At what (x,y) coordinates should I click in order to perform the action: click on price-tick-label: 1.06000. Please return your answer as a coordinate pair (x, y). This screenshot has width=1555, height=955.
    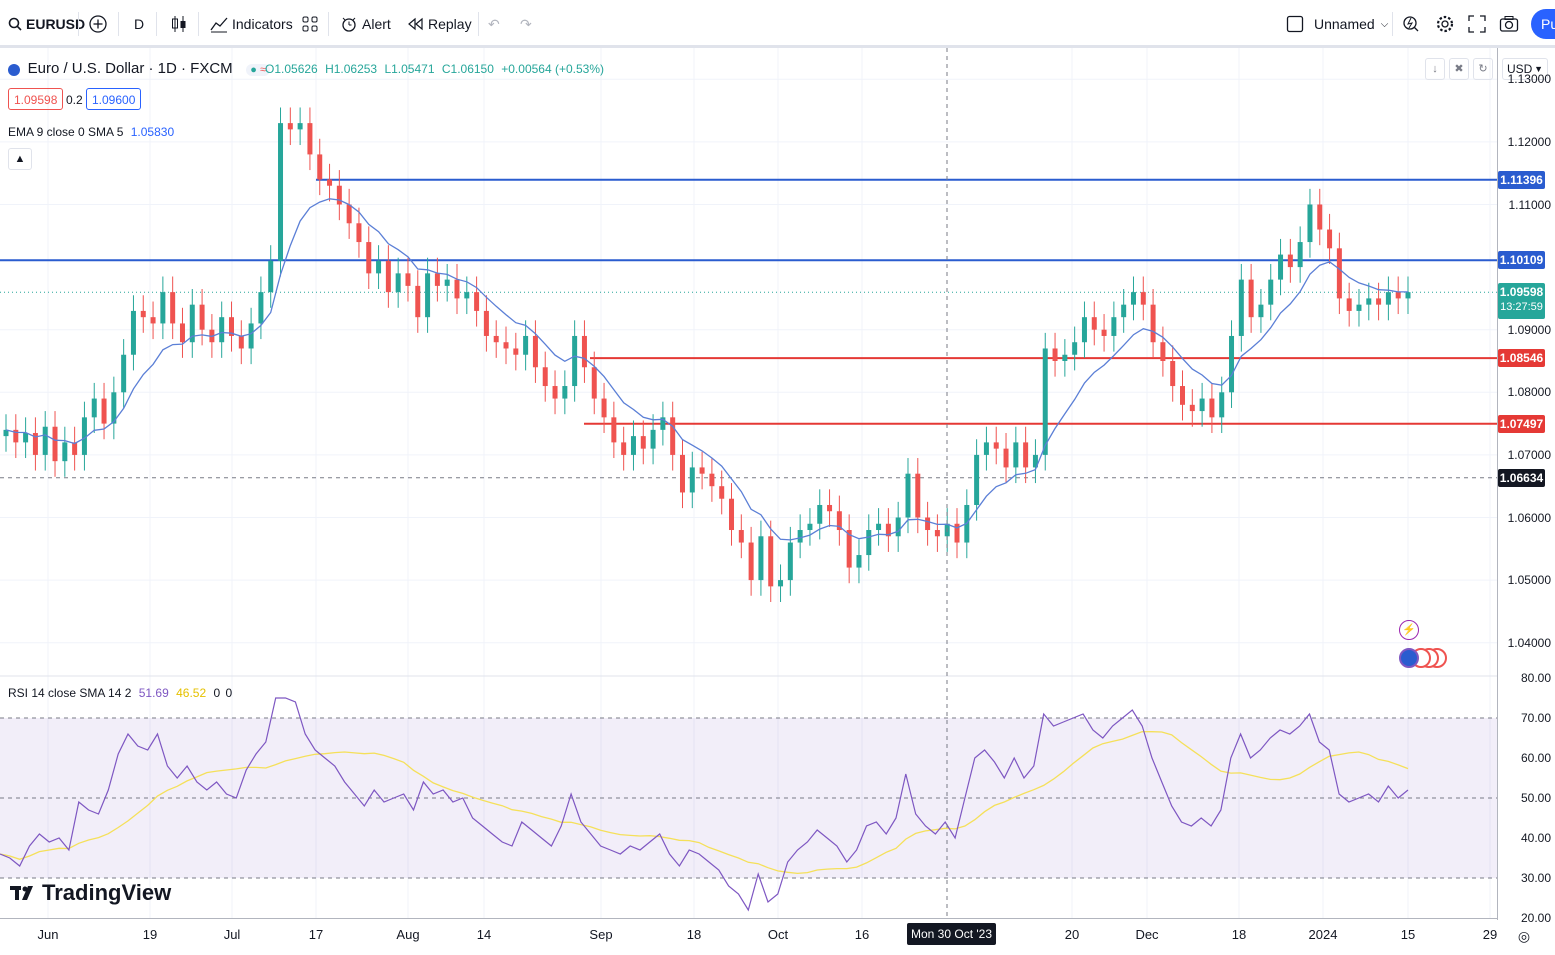
    Looking at the image, I should click on (1529, 517).